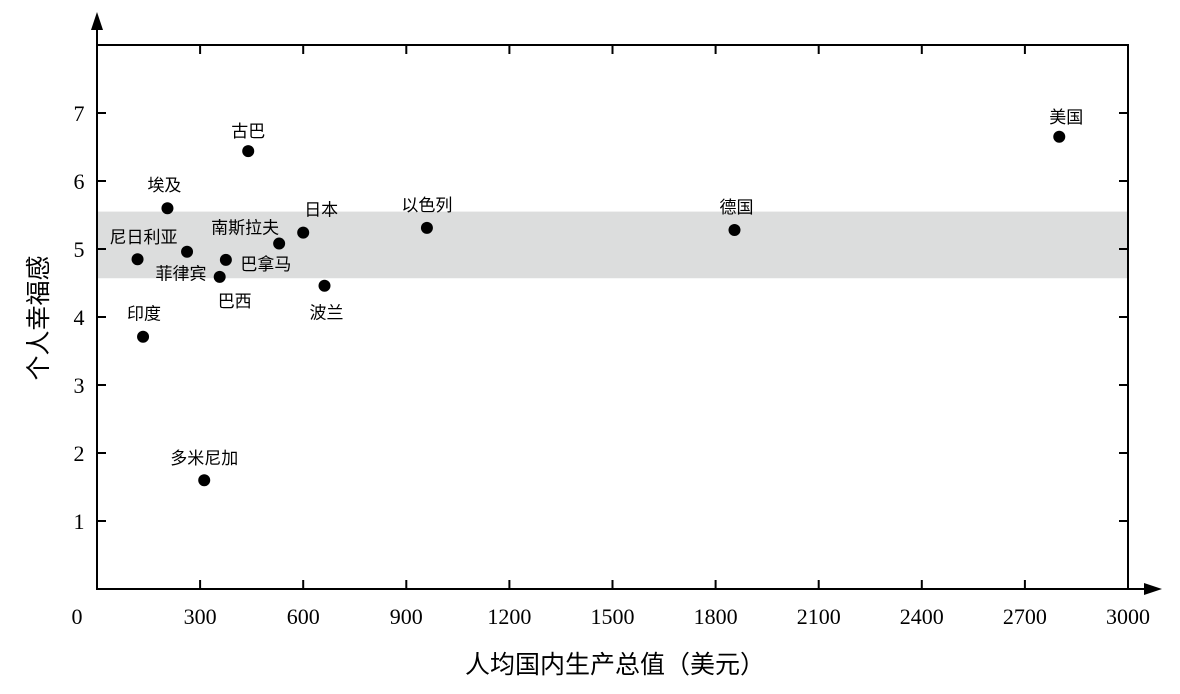 This screenshot has width=1180, height=694. Describe the element at coordinates (406, 616) in the screenshot. I see `x-tick-label: 900` at that location.